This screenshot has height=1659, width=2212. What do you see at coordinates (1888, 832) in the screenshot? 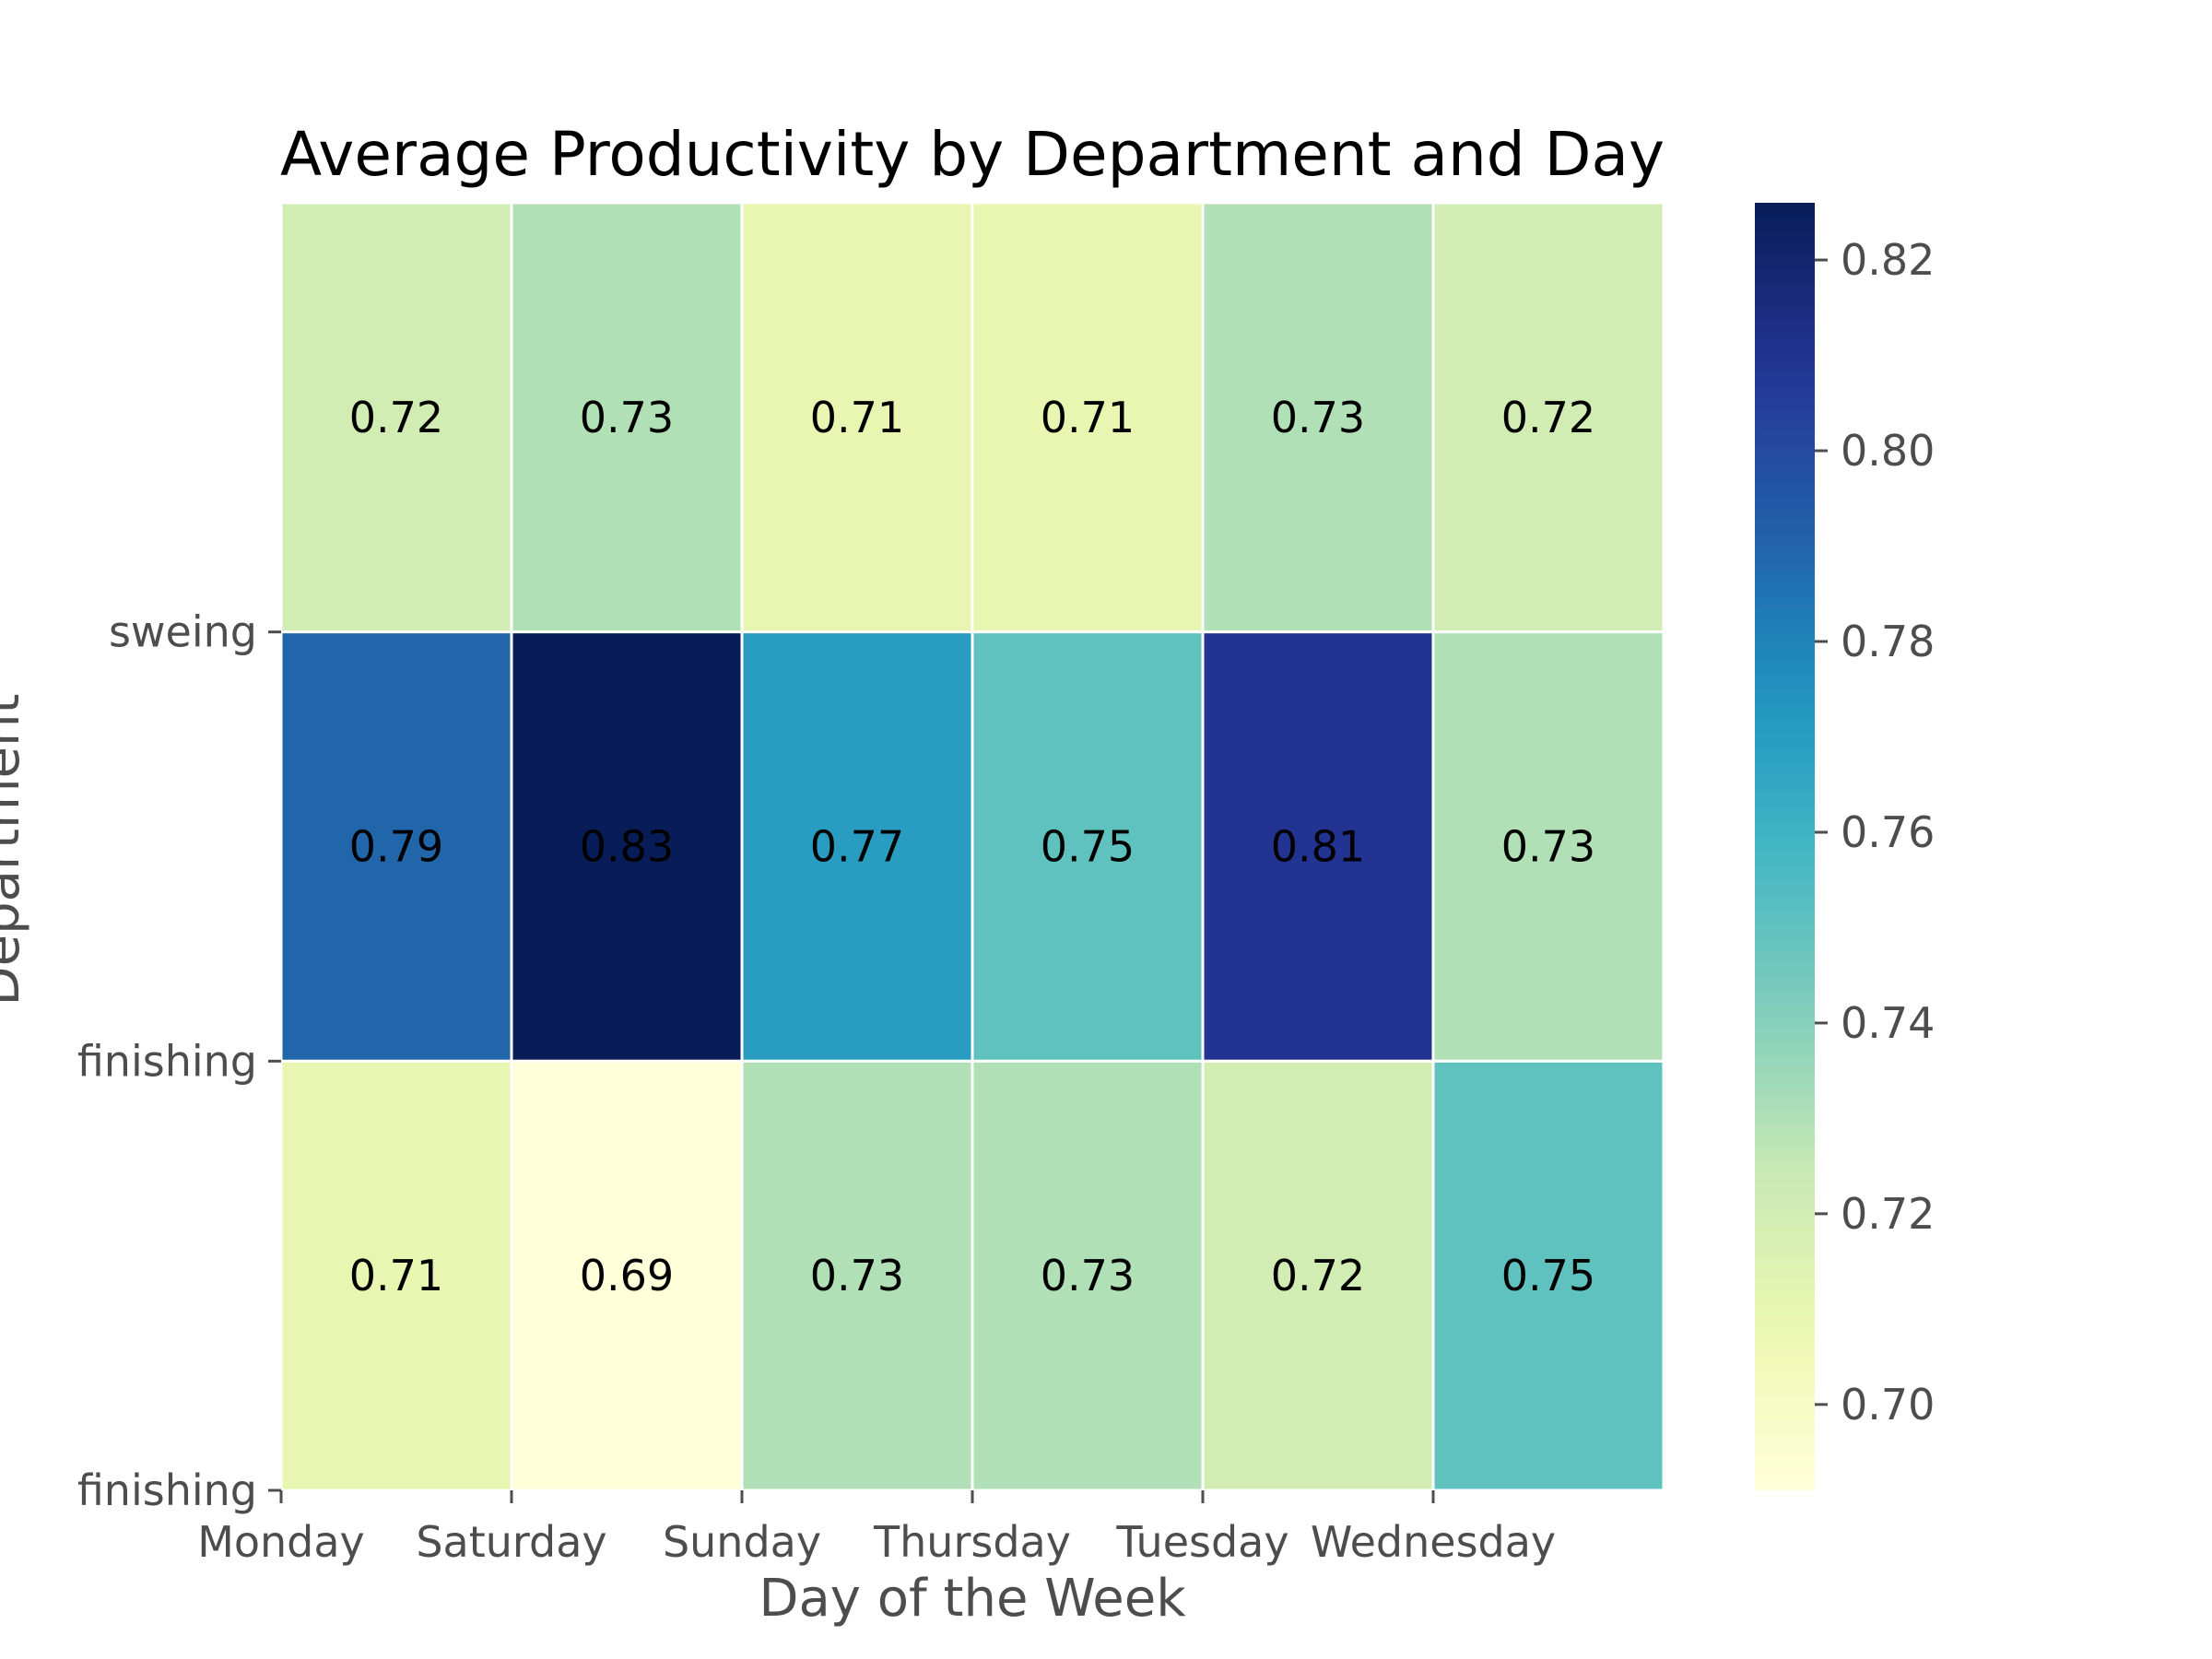
I see `colorbar-tick-label: 0.76` at bounding box center [1888, 832].